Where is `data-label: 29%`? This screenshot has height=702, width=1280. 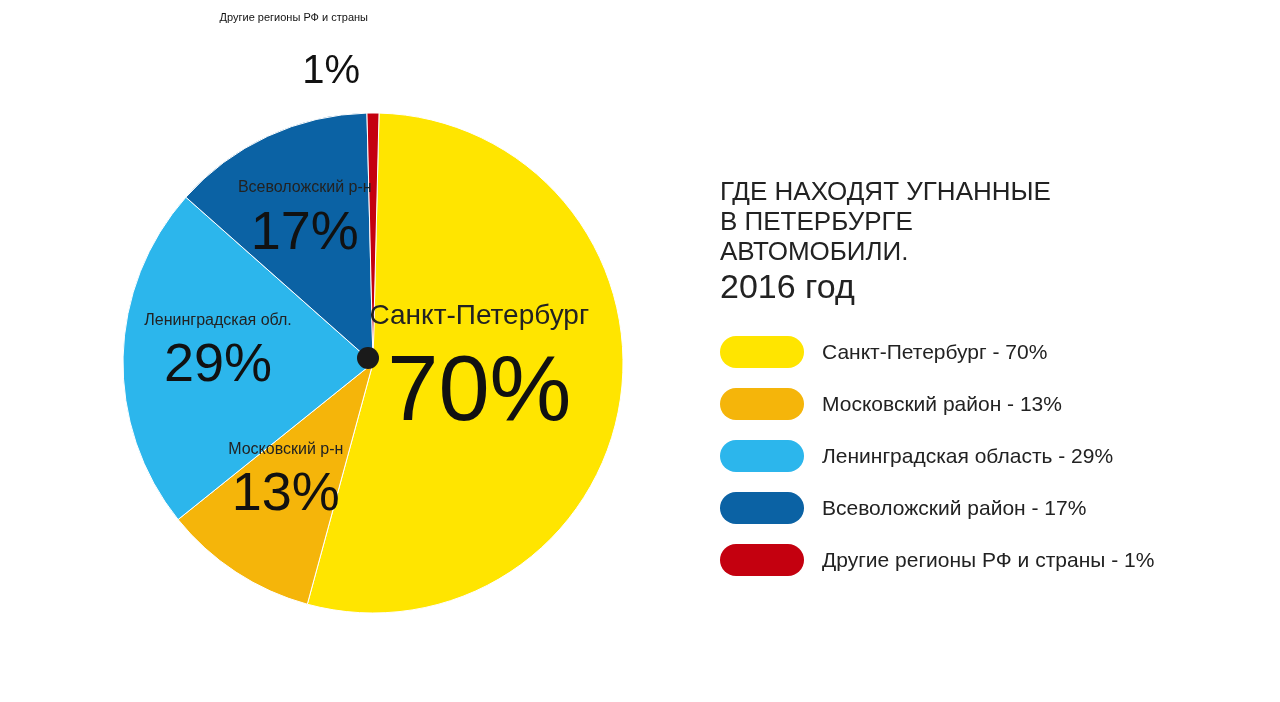 data-label: 29% is located at coordinates (218, 362).